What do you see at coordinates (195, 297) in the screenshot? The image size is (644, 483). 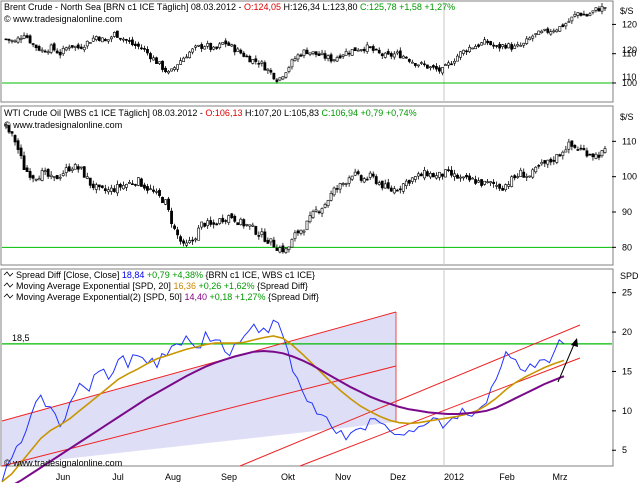 I see `legend-entry-part: 14,40` at bounding box center [195, 297].